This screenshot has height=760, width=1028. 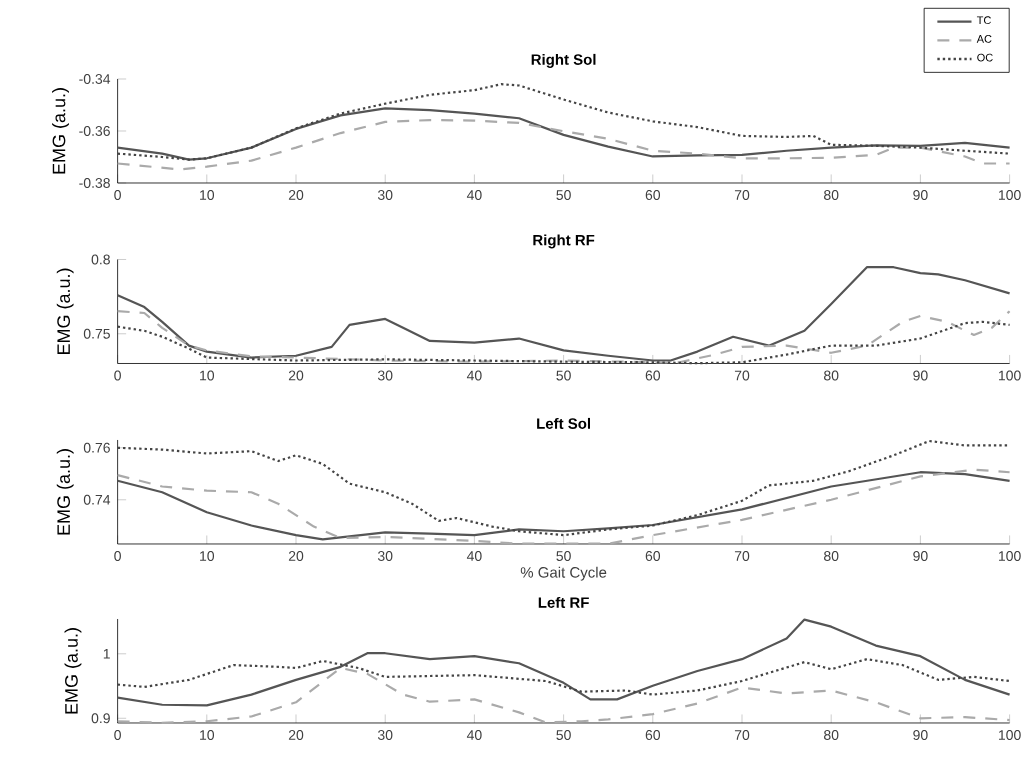 I want to click on y-tick-label: 0.8, so click(x=100, y=259).